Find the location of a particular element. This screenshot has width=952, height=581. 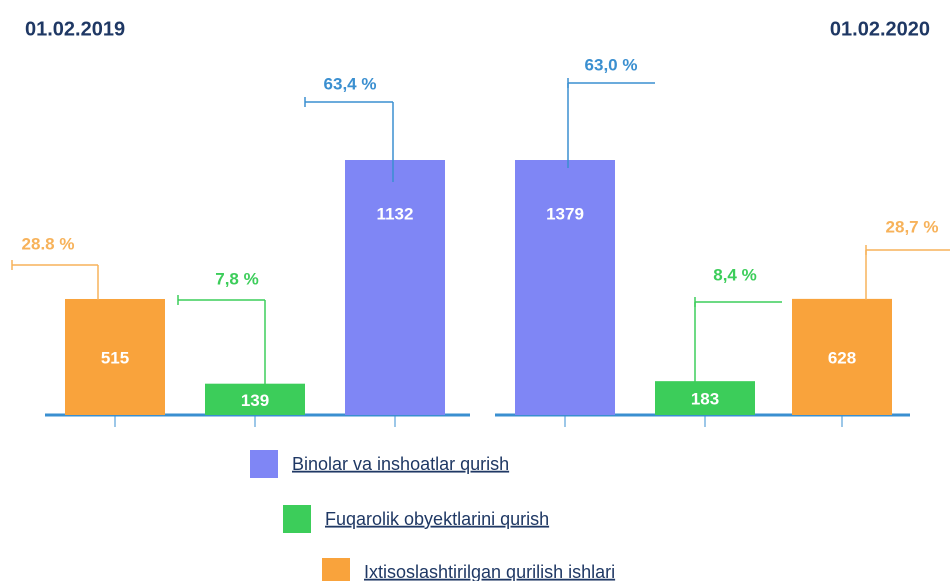

share-label: 7,8 % is located at coordinates (236, 278).